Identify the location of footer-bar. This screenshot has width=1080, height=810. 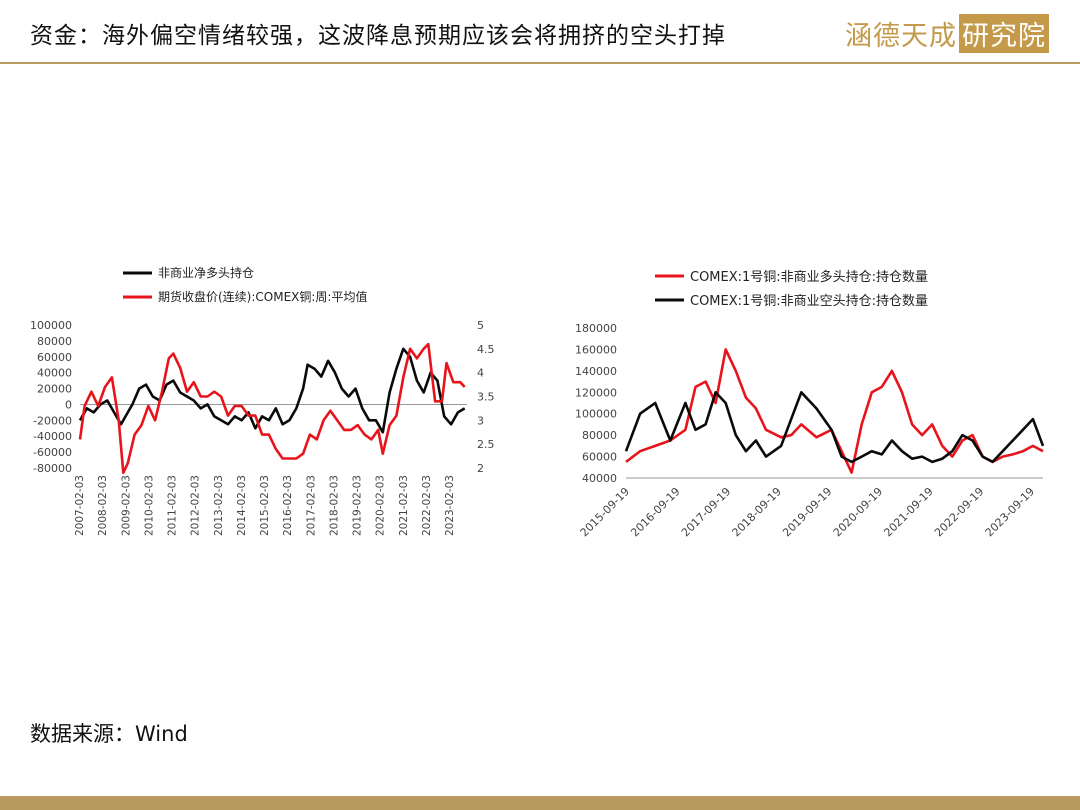
(540, 803).